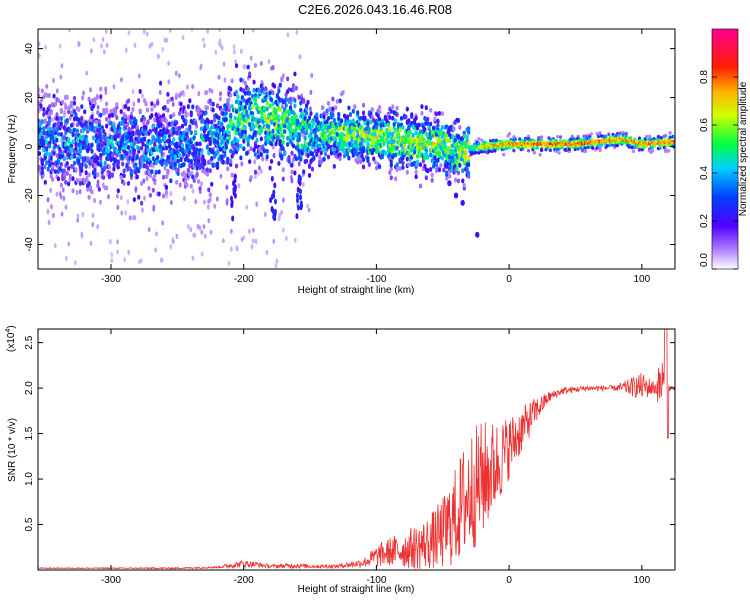  Describe the element at coordinates (375, 9) in the screenshot. I see `figure-title: C2E6.2026.043.16.46.R08` at that location.